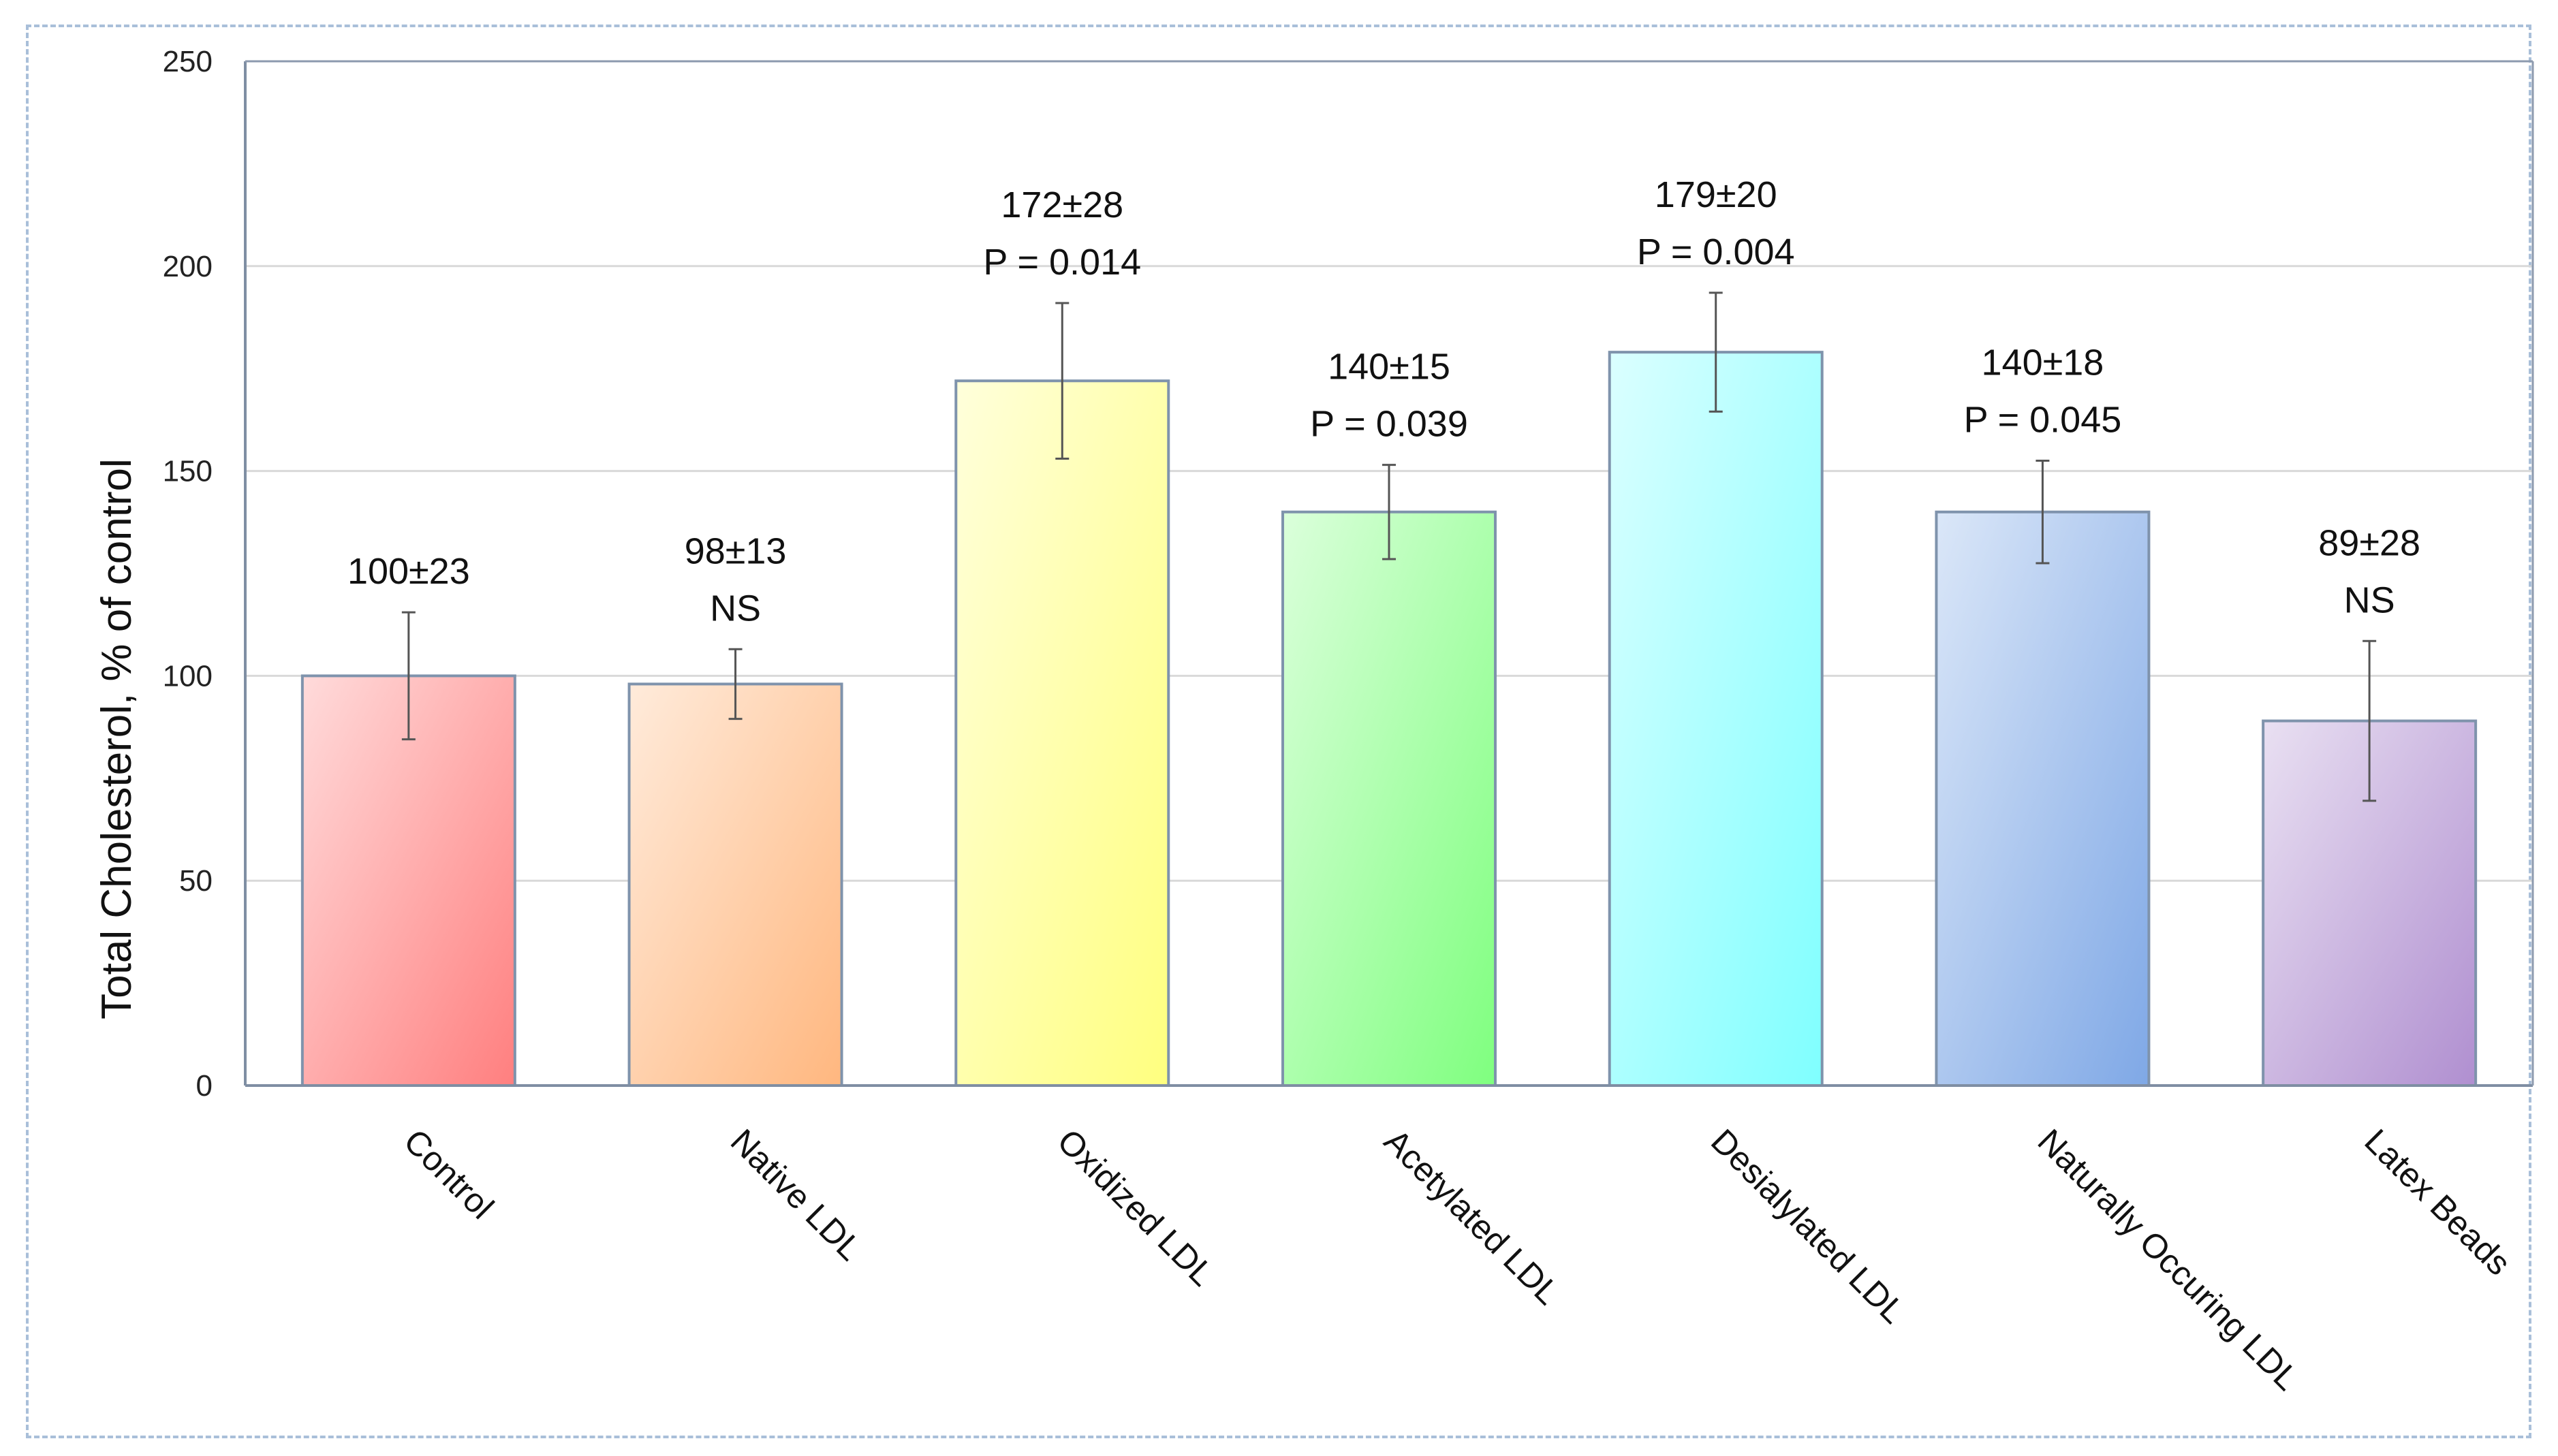 The height and width of the screenshot is (1456, 2558). Describe the element at coordinates (188, 574) in the screenshot. I see `y-tick-labels: 0 50 100 150 200 250` at that location.